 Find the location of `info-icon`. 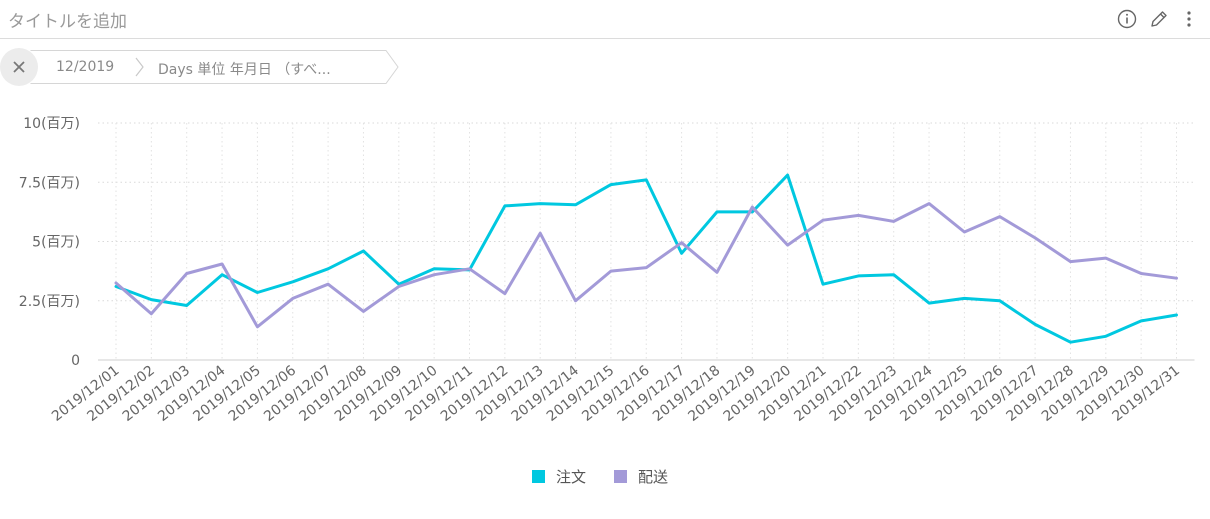

info-icon is located at coordinates (1127, 19).